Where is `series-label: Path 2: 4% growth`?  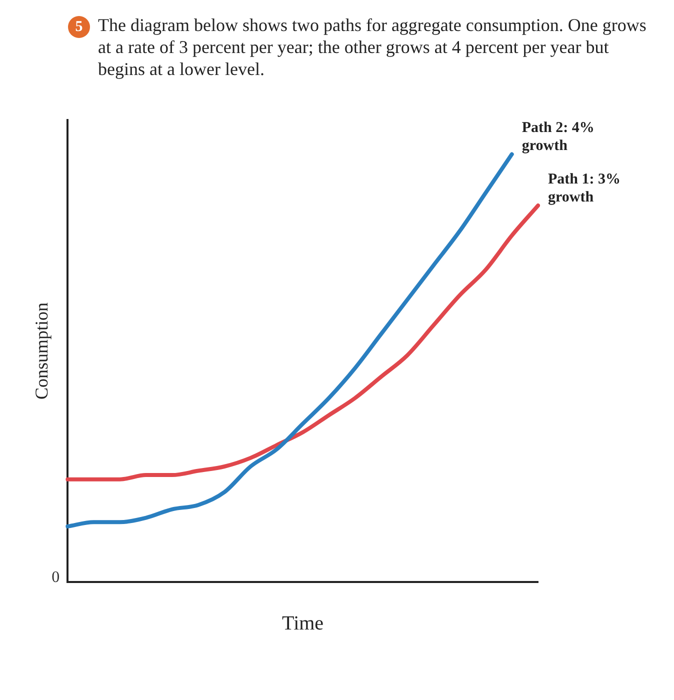
series-label: Path 2: 4% growth is located at coordinates (558, 137).